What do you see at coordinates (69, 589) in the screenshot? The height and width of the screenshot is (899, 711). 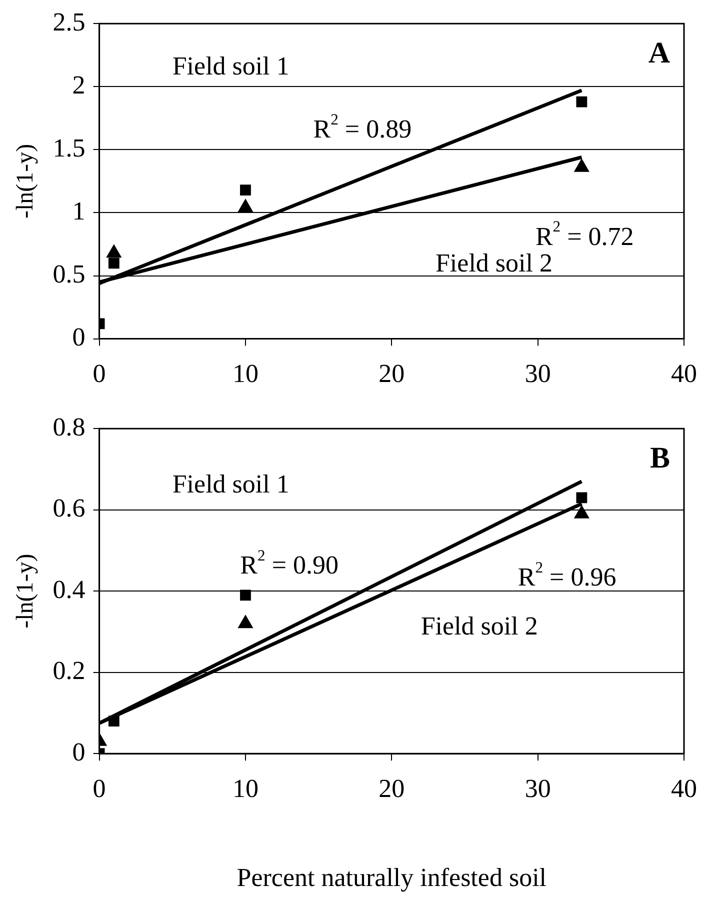 I see `y-tick-label: 0.4` at bounding box center [69, 589].